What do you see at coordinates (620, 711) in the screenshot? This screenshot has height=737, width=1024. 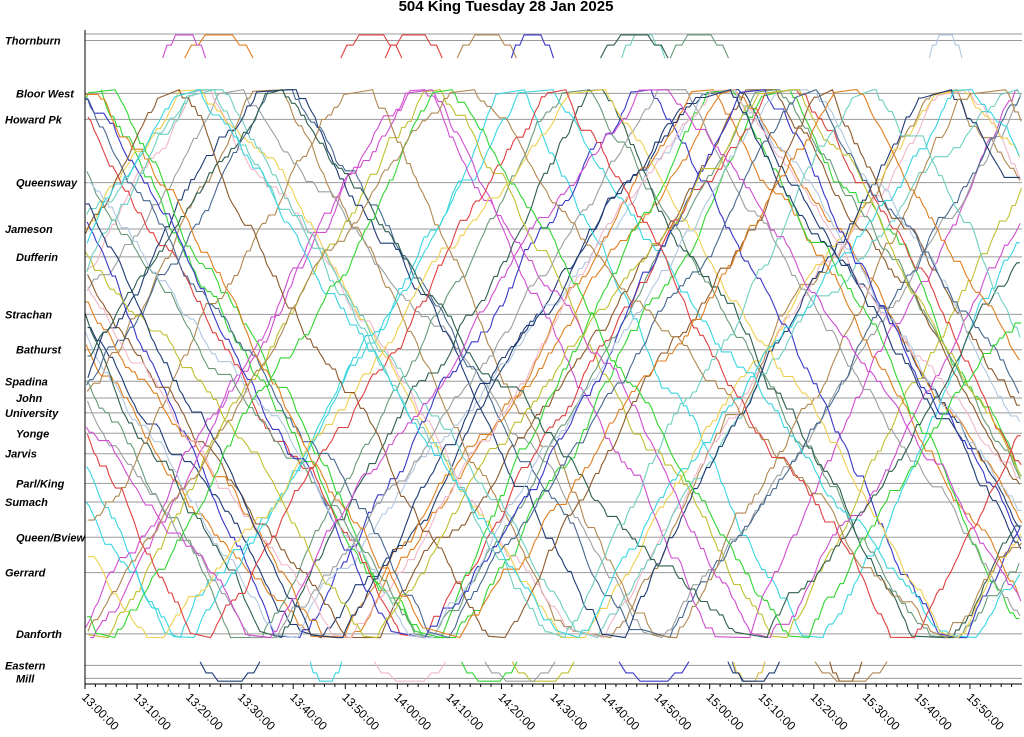 I see `x-tick-label: 14:40:00` at bounding box center [620, 711].